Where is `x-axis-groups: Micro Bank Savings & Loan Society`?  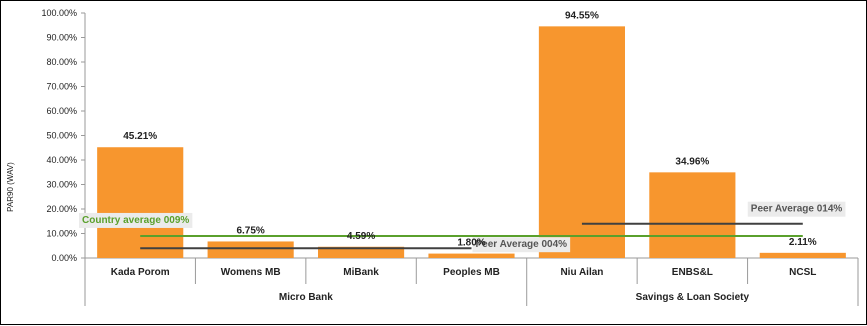 x-axis-groups: Micro Bank Savings & Loan Society is located at coordinates (514, 297).